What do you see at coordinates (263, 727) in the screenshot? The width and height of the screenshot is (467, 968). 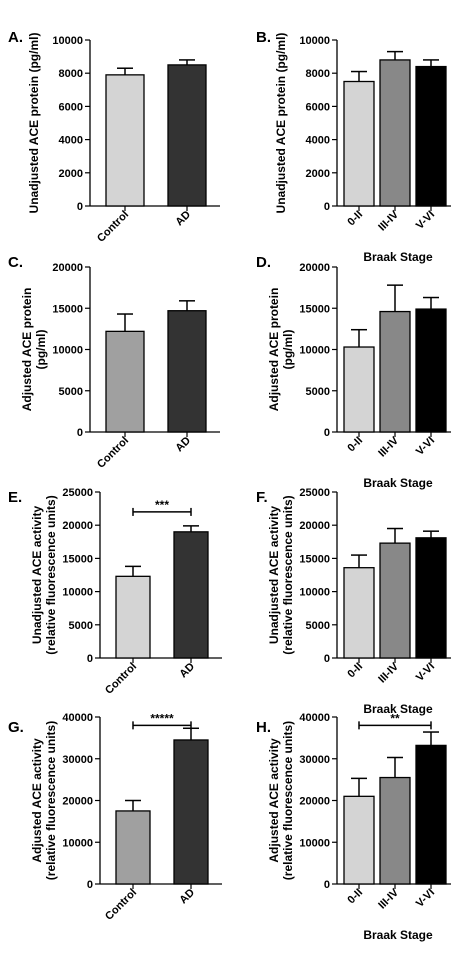 I see `panel-label: H.` at bounding box center [263, 727].